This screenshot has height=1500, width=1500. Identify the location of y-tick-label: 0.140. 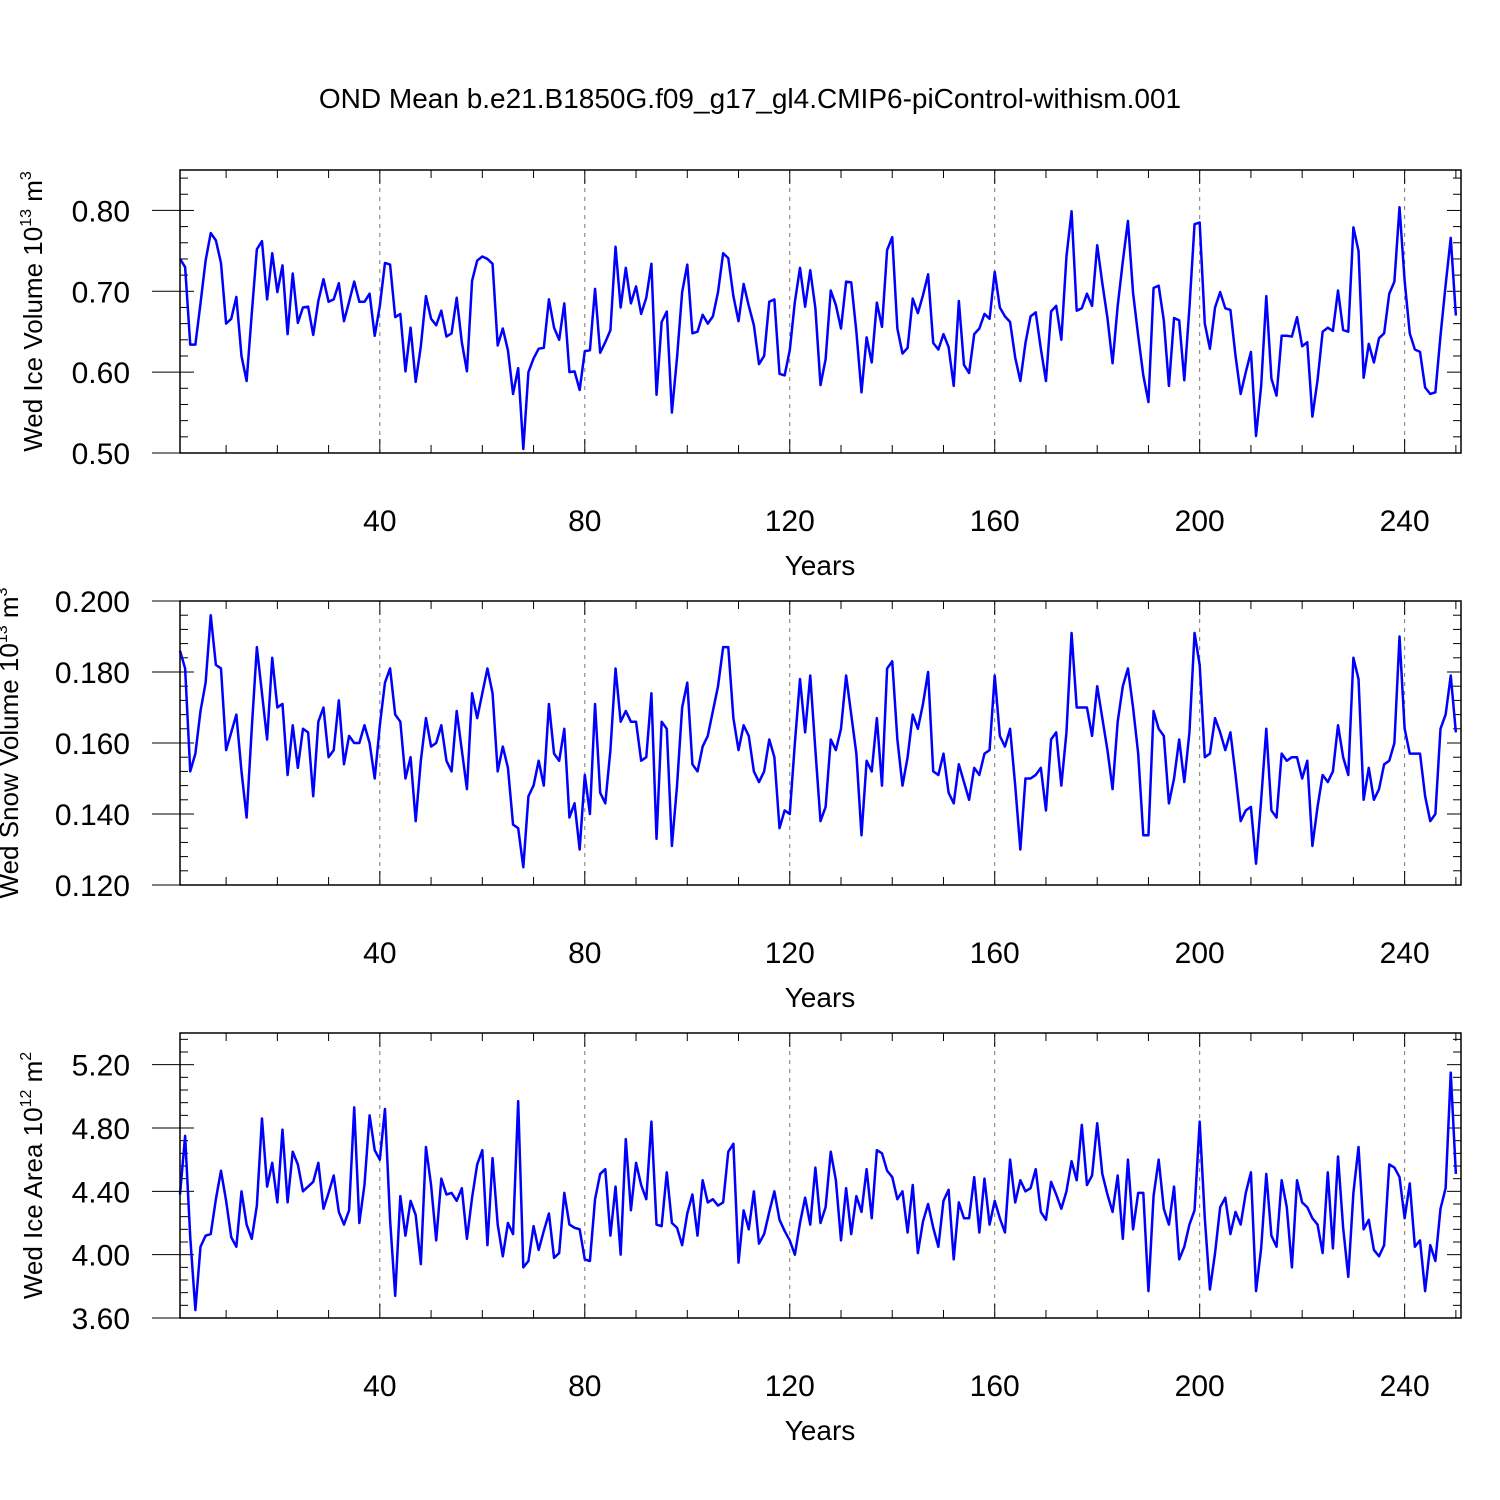
(92, 815).